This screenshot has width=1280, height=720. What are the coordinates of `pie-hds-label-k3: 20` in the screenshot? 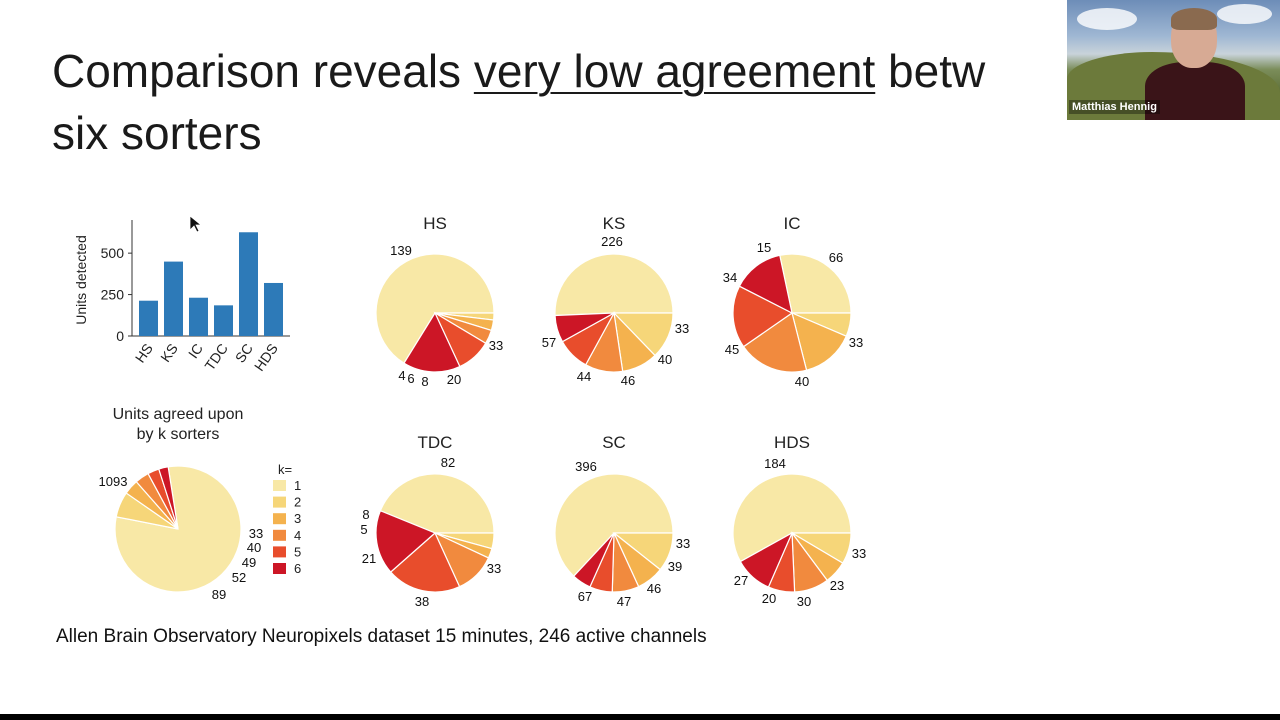 It's located at (769, 598).